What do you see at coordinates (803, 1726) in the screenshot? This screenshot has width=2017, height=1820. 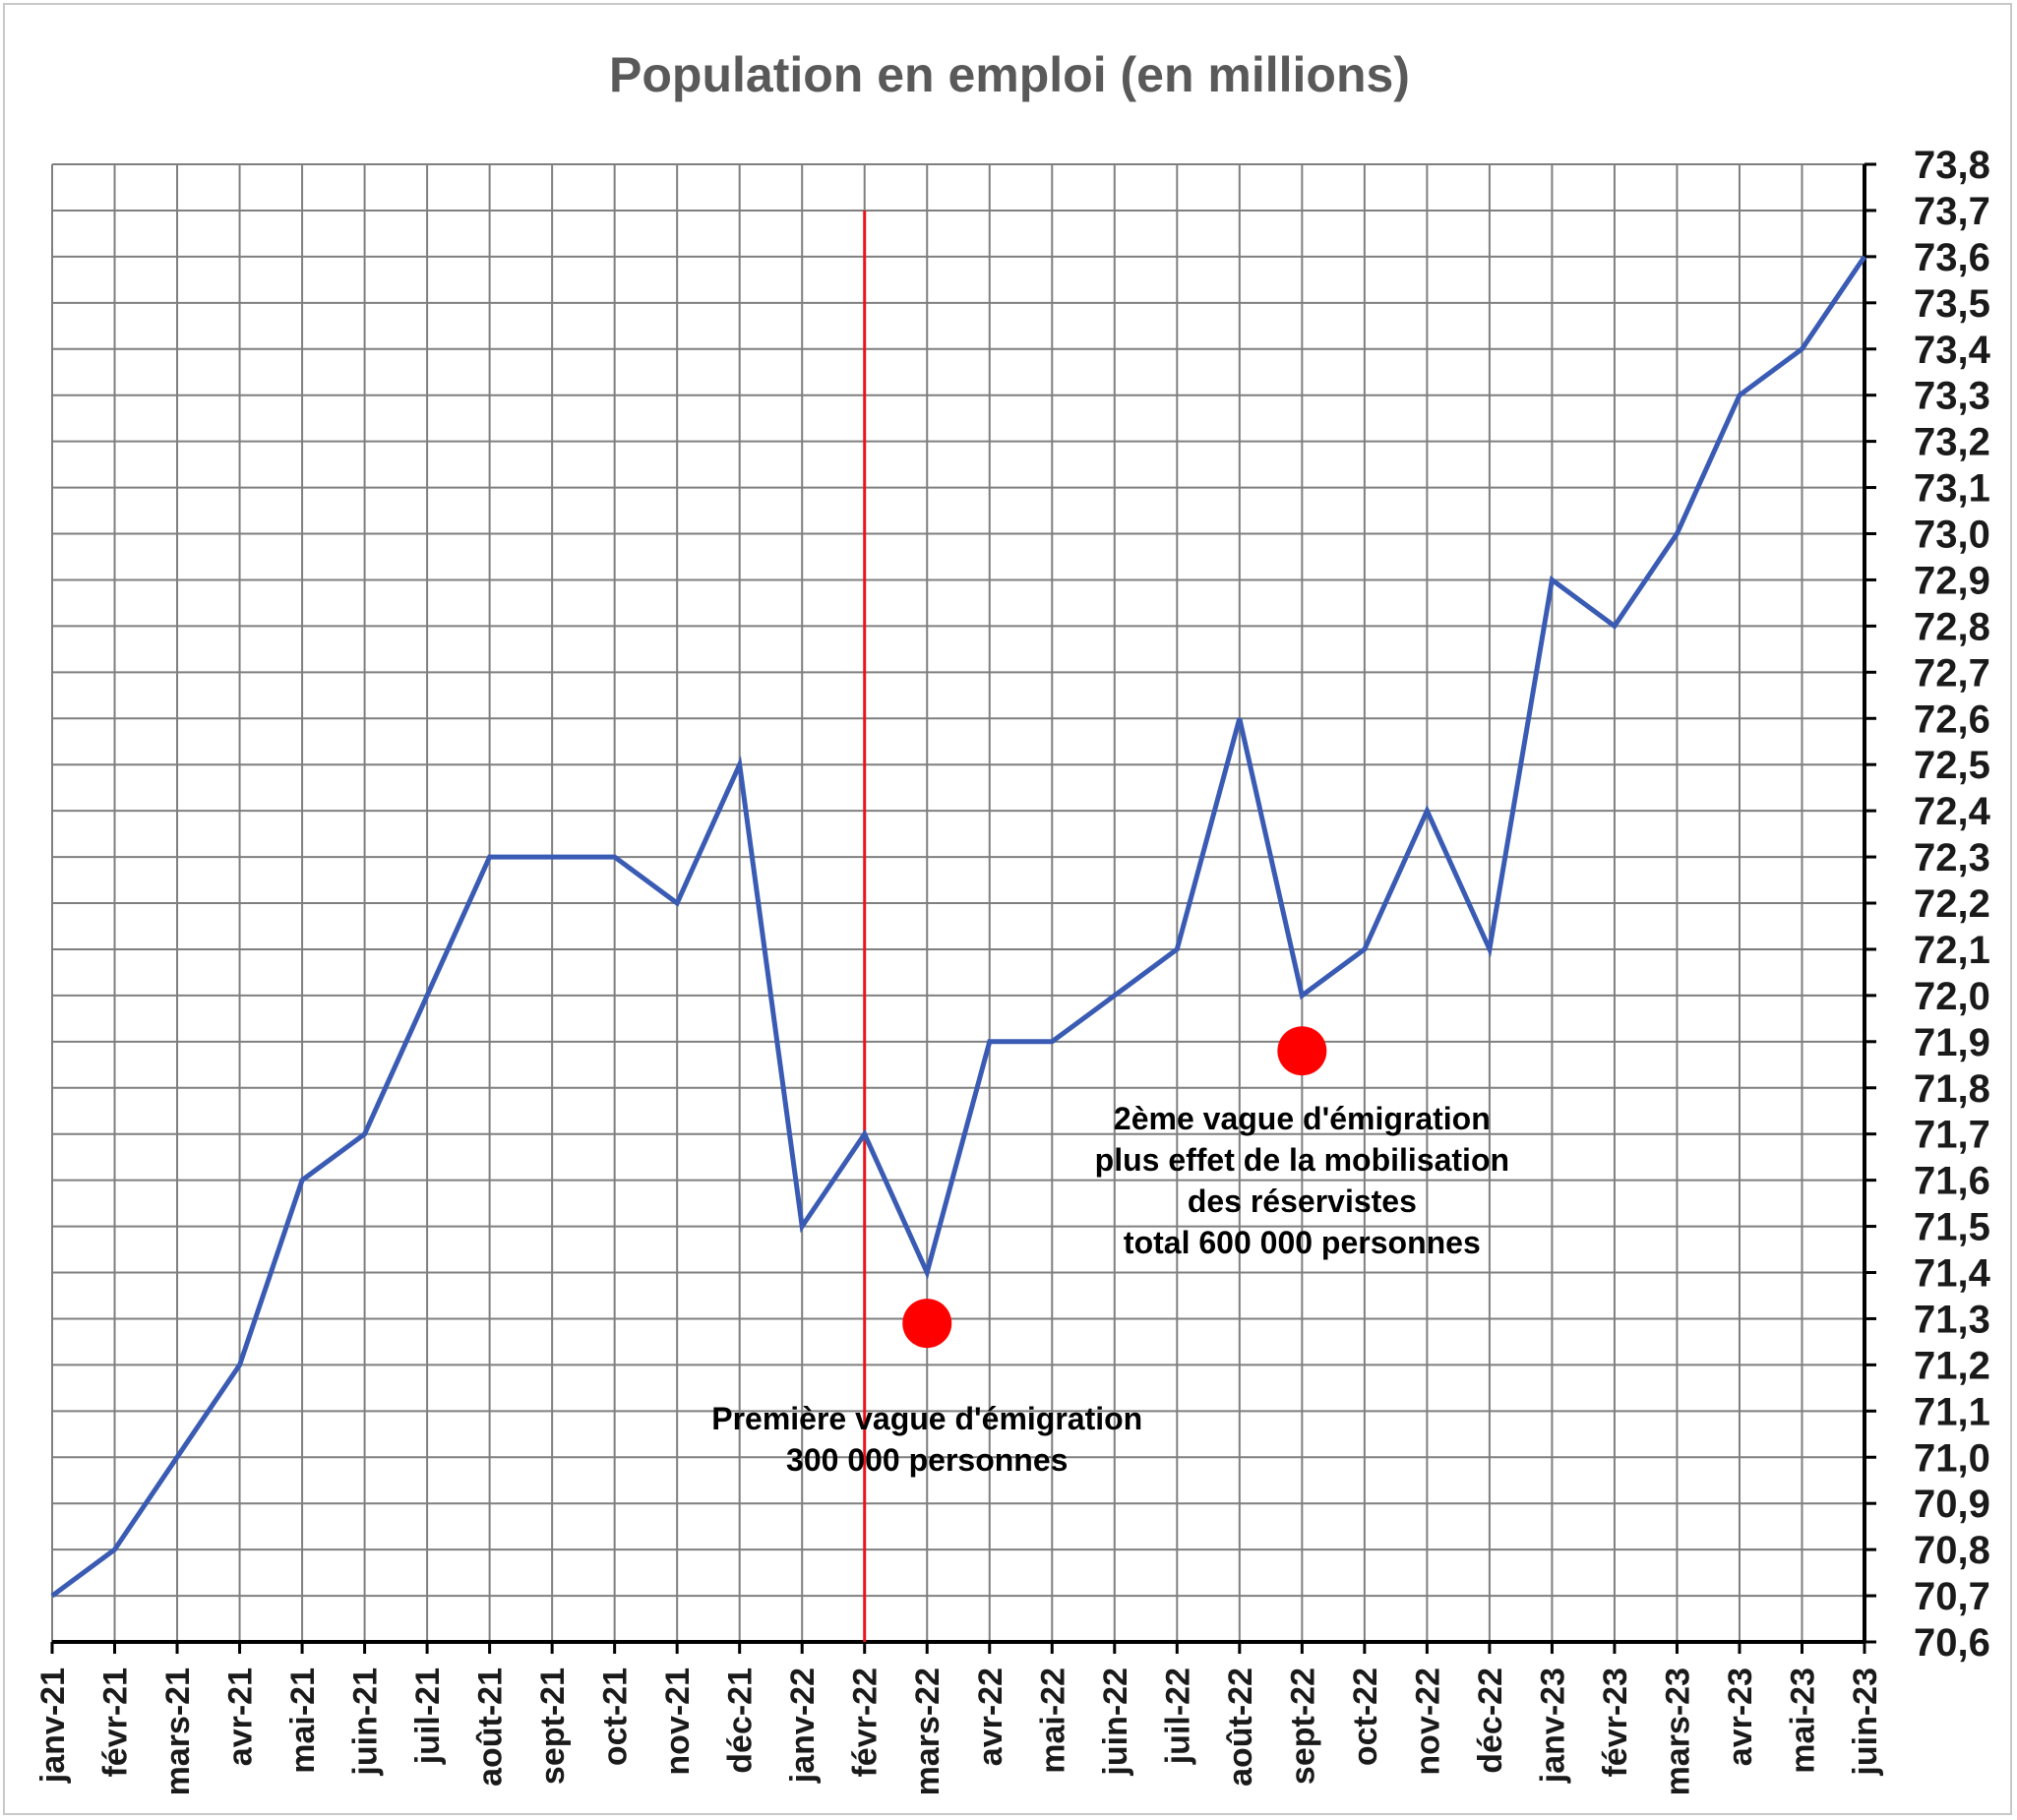 I see `x-tick-label: janv-22` at bounding box center [803, 1726].